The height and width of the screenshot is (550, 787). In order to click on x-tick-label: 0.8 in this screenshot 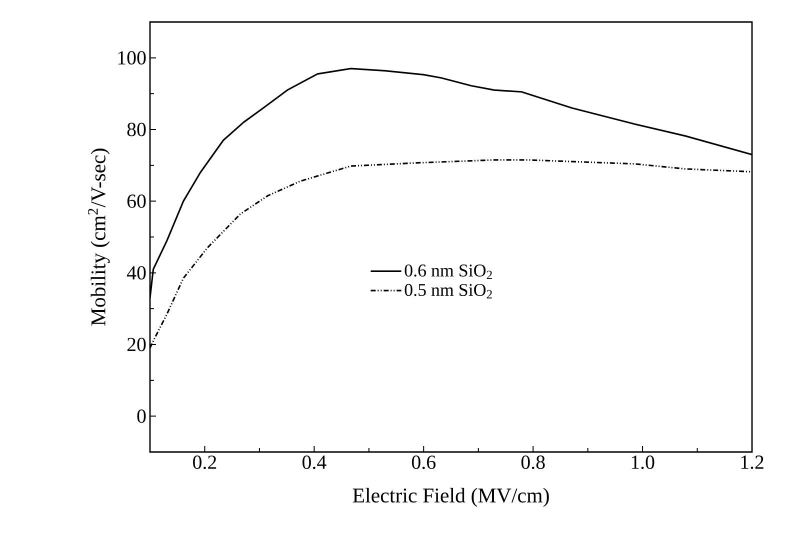, I will do `click(533, 463)`.